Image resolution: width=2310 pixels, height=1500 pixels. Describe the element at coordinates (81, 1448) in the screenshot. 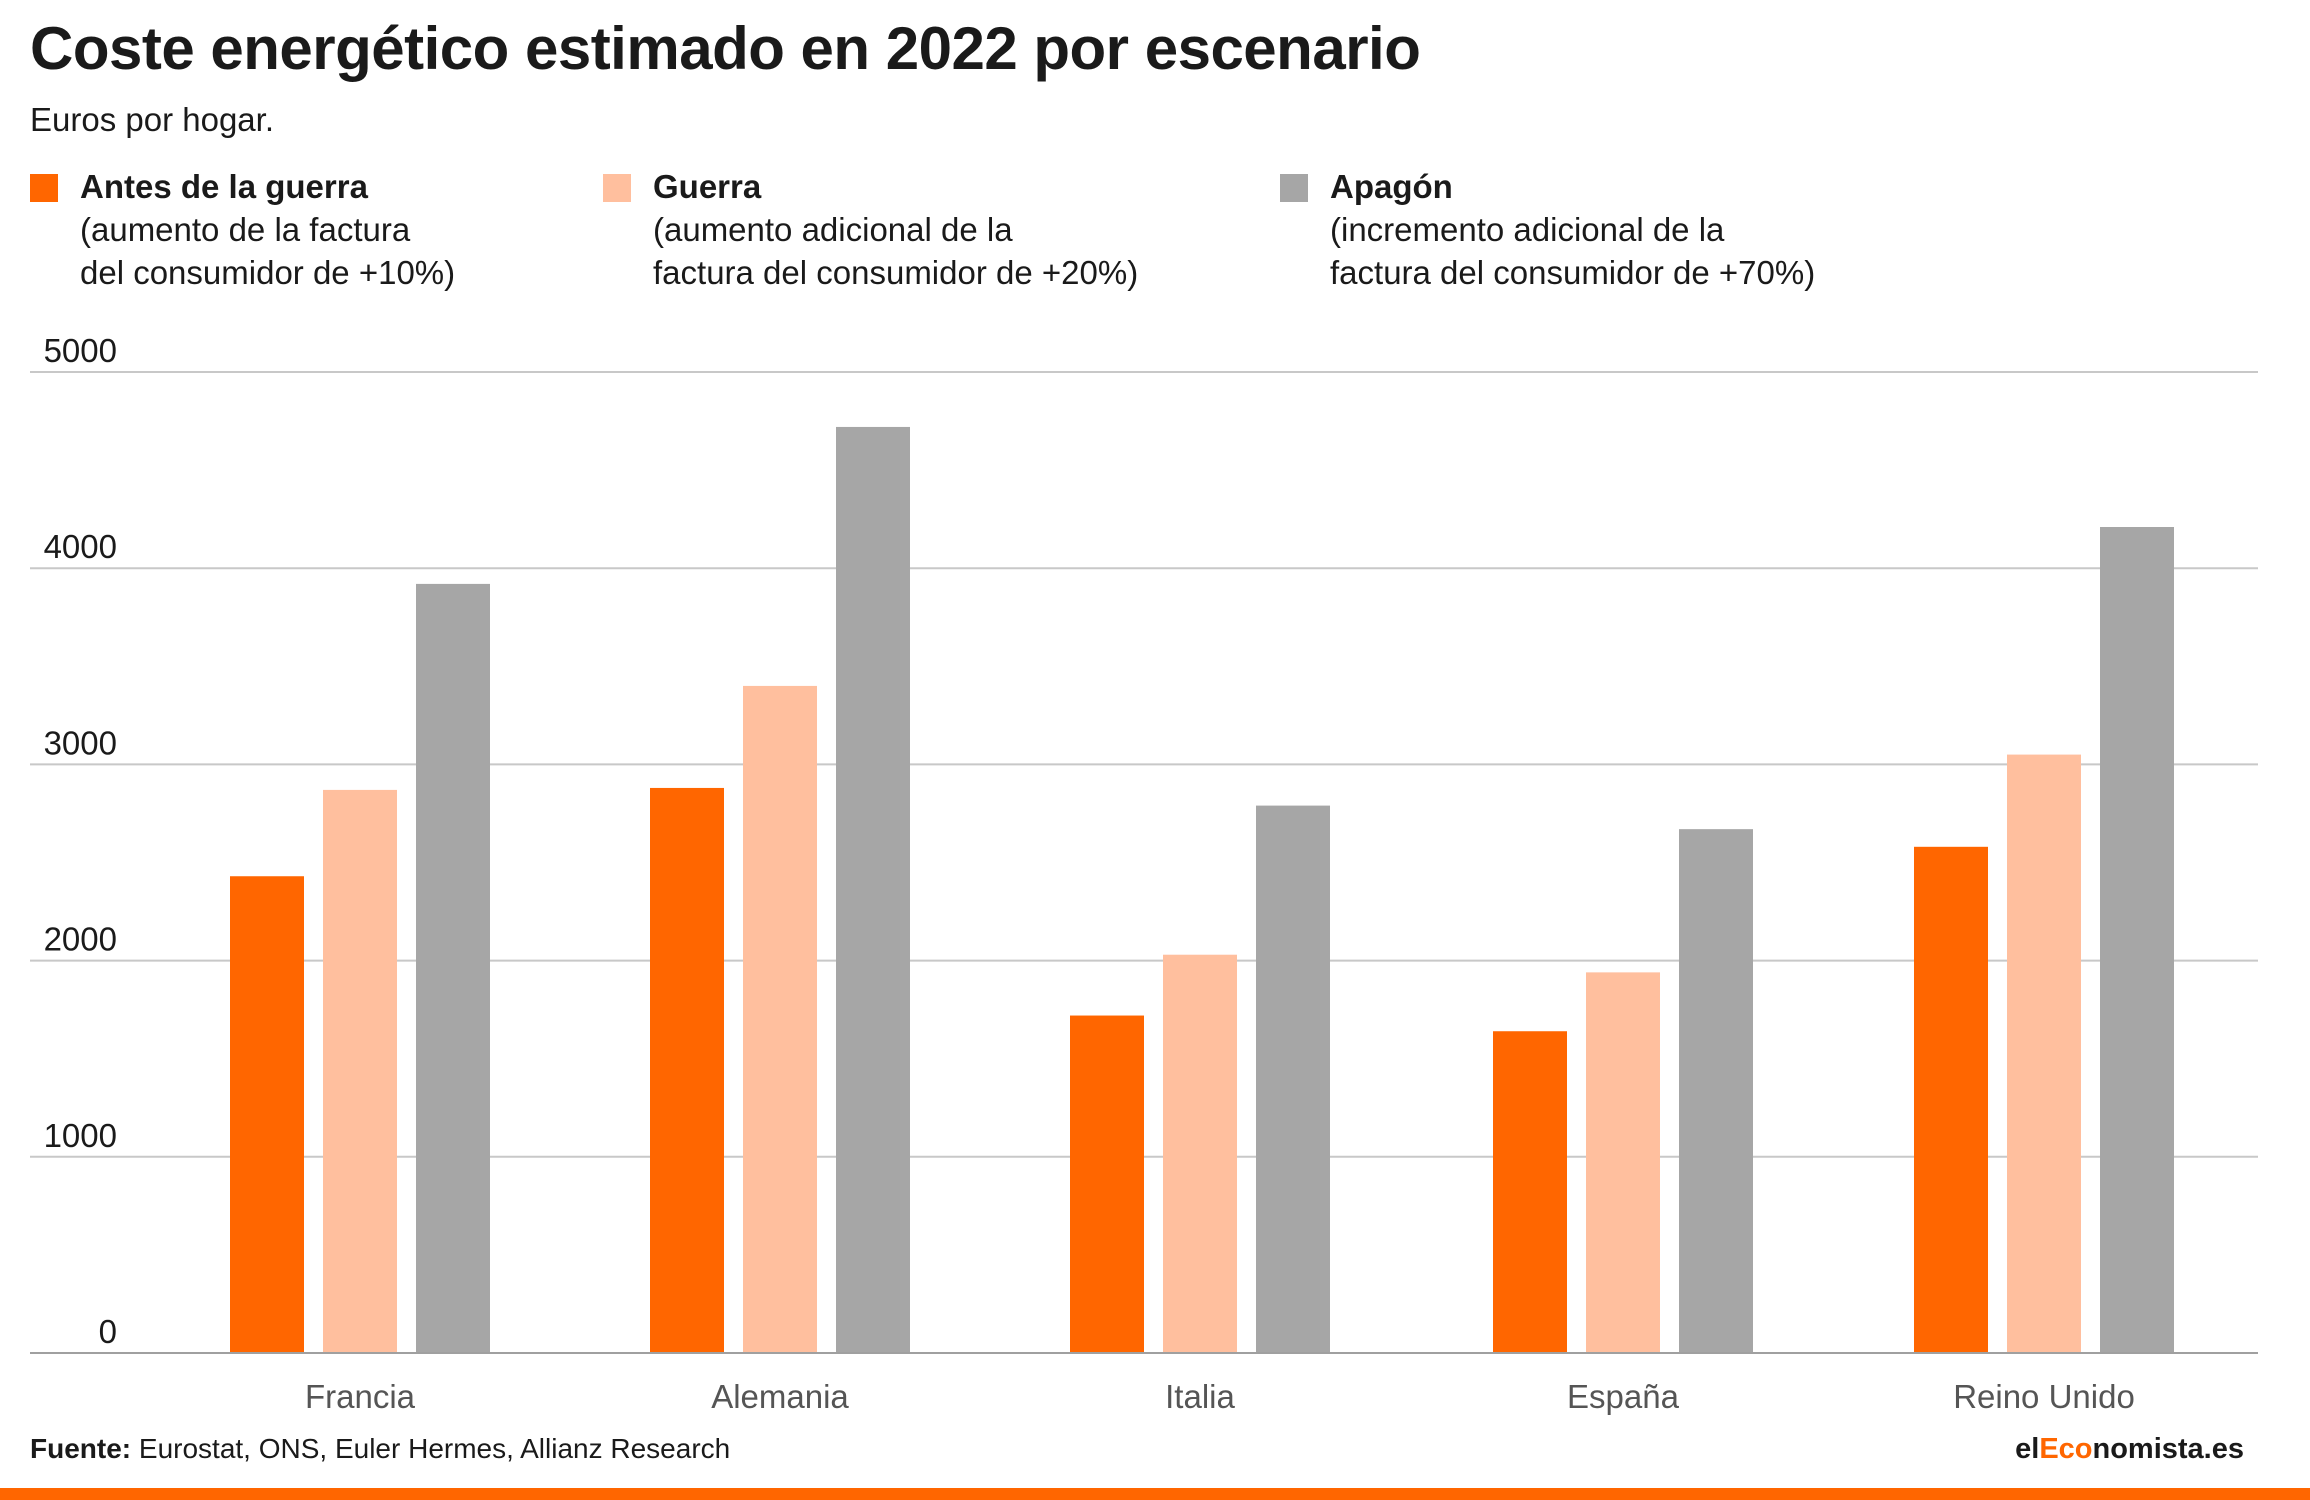

I see `source-label: Fuente:` at that location.